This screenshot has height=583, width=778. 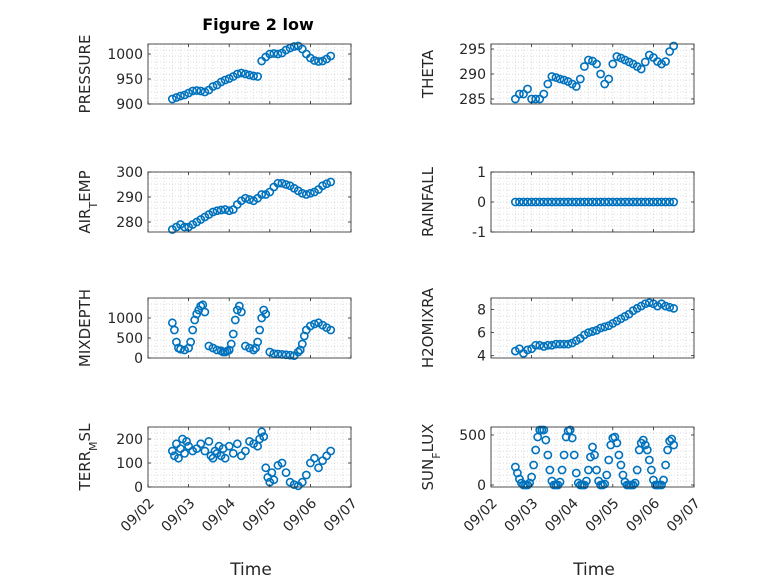 I want to click on y-axis-label: SUNFLUX, so click(x=431, y=457).